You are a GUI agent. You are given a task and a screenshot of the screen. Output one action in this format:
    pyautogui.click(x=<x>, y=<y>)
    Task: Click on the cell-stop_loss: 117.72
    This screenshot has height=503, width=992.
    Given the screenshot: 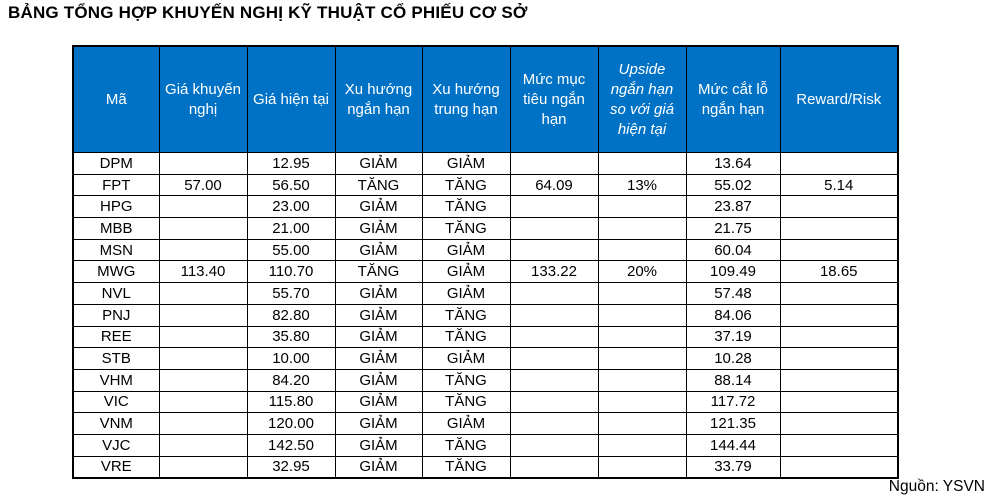 What is the action you would take?
    pyautogui.click(x=733, y=402)
    